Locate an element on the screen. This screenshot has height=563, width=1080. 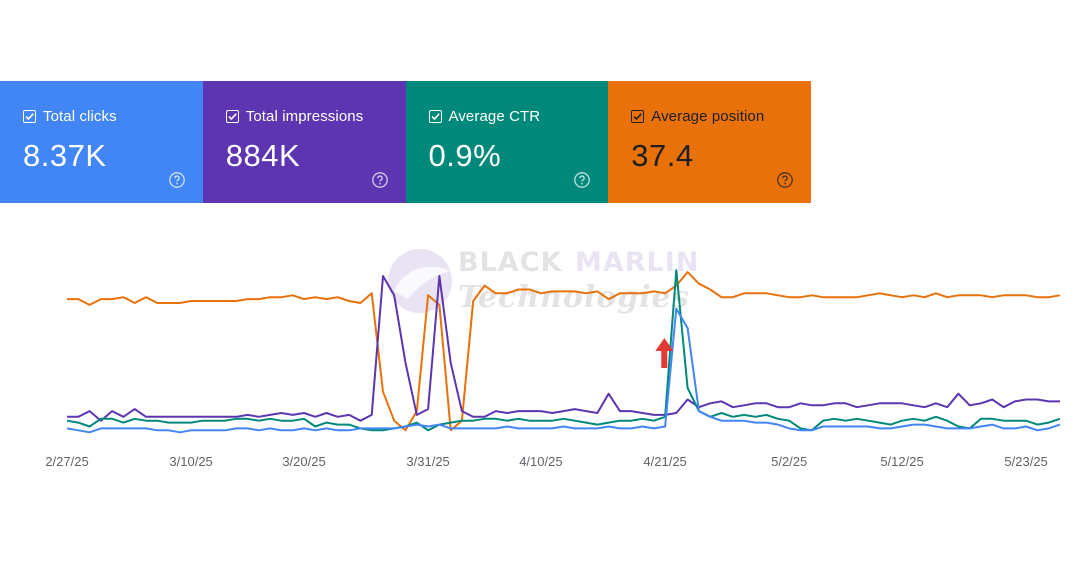
metric-card-header: Total clicks is located at coordinates (113, 116).